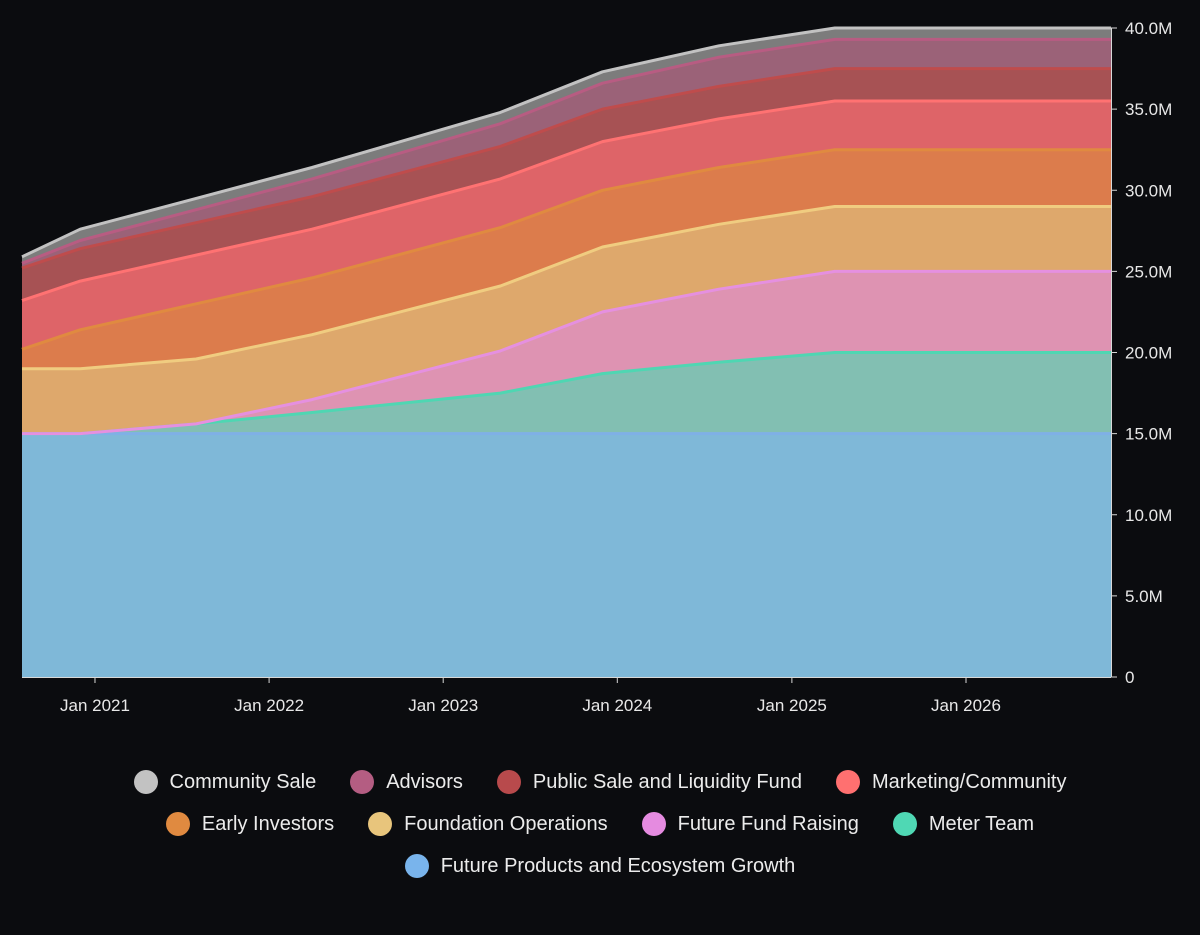  What do you see at coordinates (95, 705) in the screenshot?
I see `x-tick-label: Jan 2021` at bounding box center [95, 705].